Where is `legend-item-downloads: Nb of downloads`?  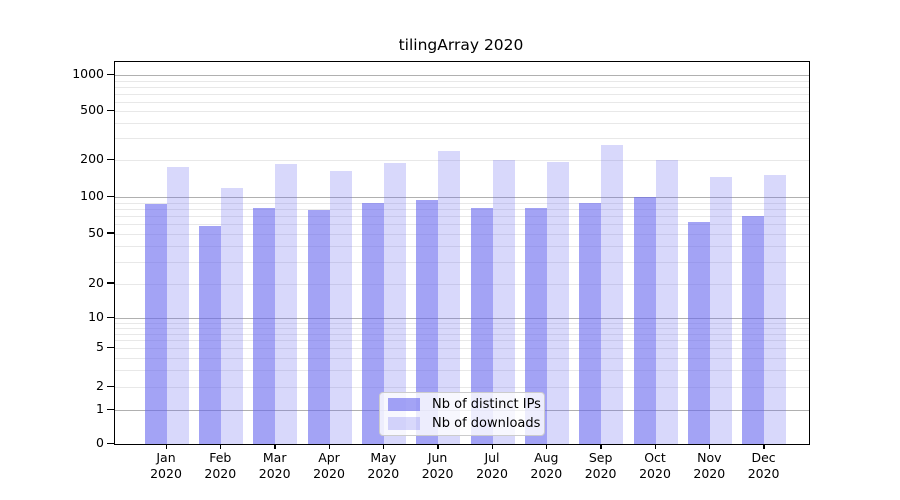 legend-item-downloads: Nb of downloads is located at coordinates (464, 423).